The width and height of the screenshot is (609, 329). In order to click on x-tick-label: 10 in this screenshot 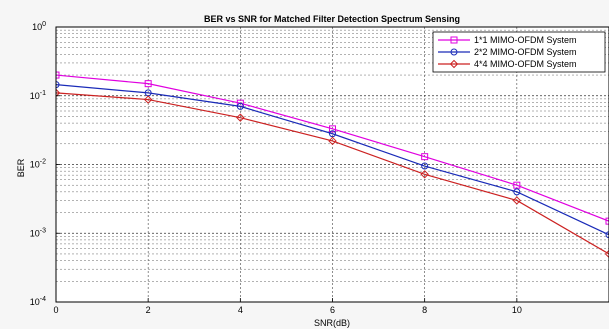, I will do `click(517, 310)`.